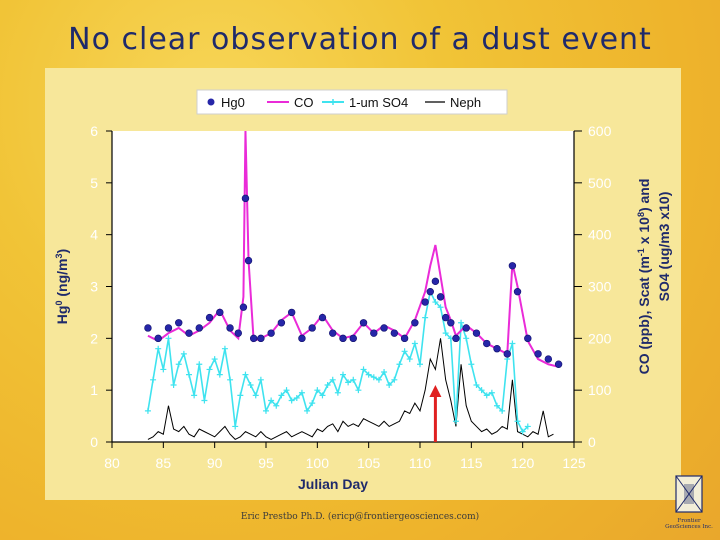 Image resolution: width=720 pixels, height=540 pixels. What do you see at coordinates (600, 287) in the screenshot?
I see `y-right-tick-label: 300` at bounding box center [600, 287].